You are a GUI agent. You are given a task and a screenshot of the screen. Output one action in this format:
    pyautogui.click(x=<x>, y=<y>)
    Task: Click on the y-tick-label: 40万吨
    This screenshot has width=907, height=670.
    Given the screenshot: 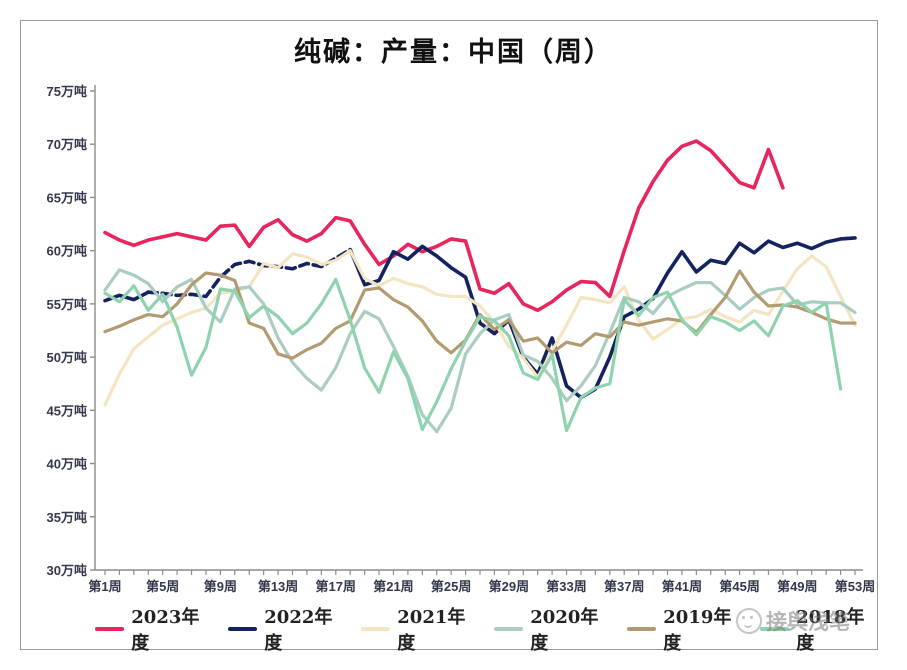 What is the action you would take?
    pyautogui.click(x=67, y=464)
    